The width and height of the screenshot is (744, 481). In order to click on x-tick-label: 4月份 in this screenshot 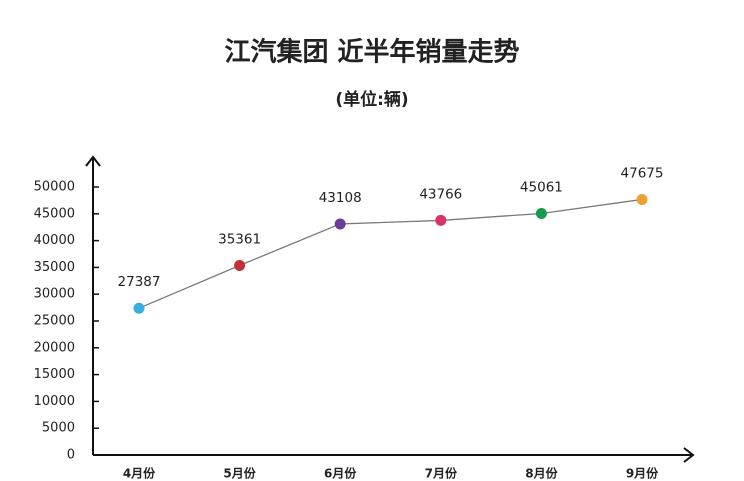, I will do `click(139, 473)`.